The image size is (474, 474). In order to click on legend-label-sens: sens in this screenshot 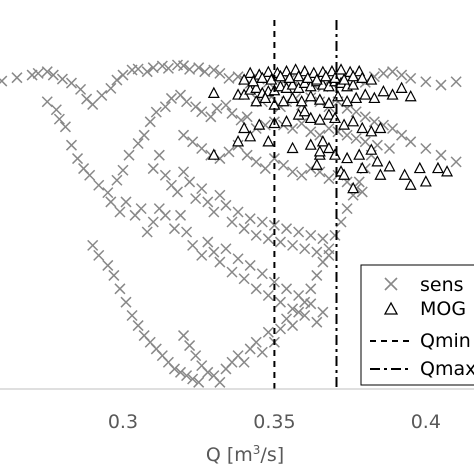, I will do `click(442, 285)`.